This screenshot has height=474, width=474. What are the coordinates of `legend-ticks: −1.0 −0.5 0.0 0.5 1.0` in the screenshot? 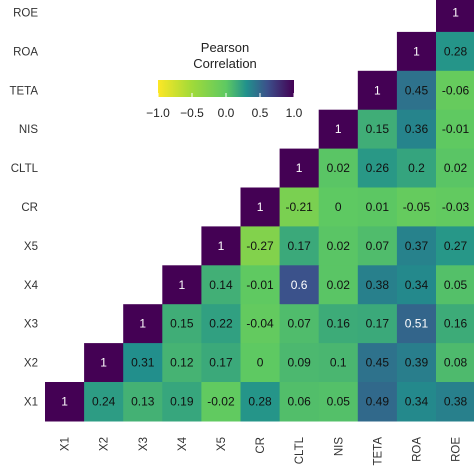 It's located at (224, 106).